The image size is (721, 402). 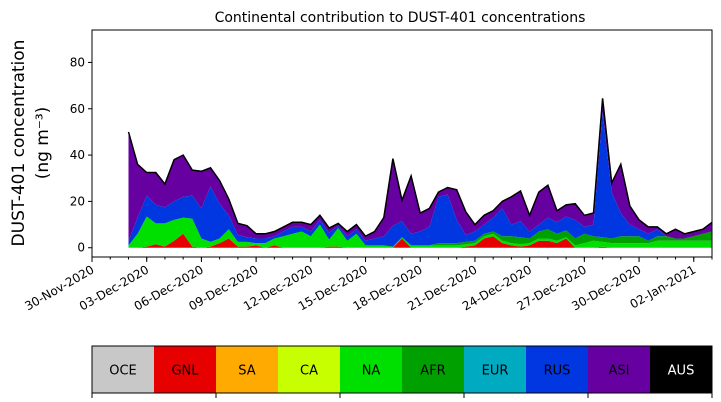 I want to click on legend-swatch-na, so click(x=371, y=369).